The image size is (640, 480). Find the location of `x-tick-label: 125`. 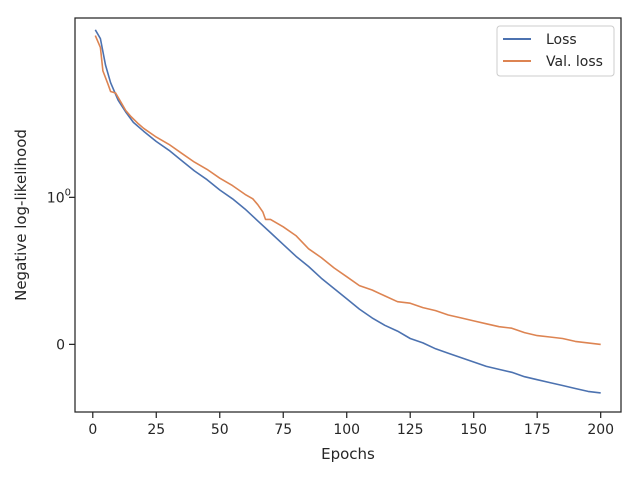

x-tick-label: 125 is located at coordinates (410, 430).